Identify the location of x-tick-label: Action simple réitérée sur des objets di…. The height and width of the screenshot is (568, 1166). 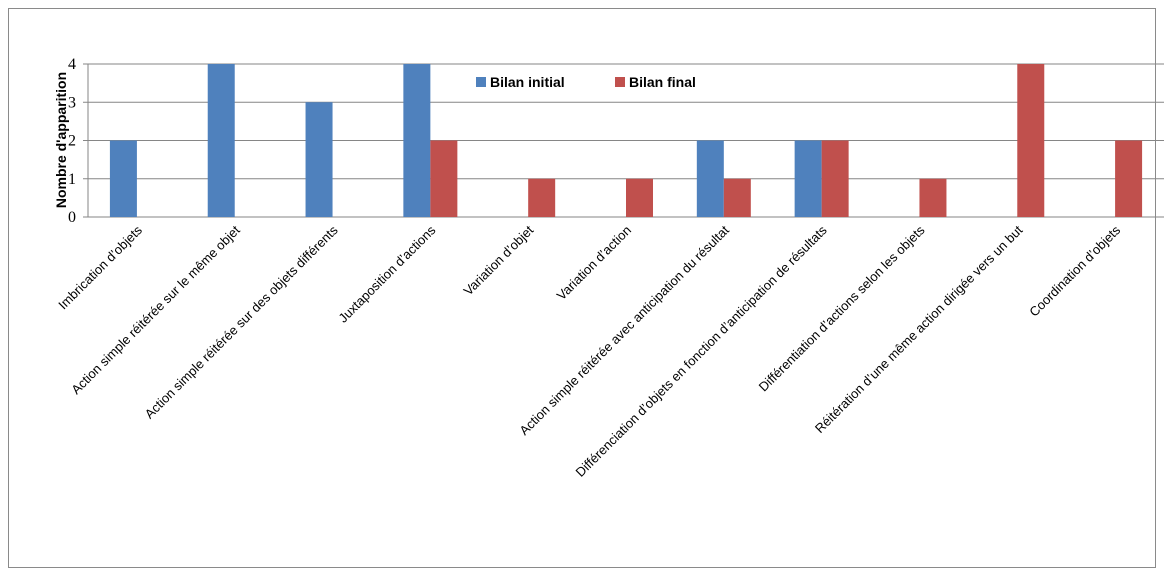
(241, 321).